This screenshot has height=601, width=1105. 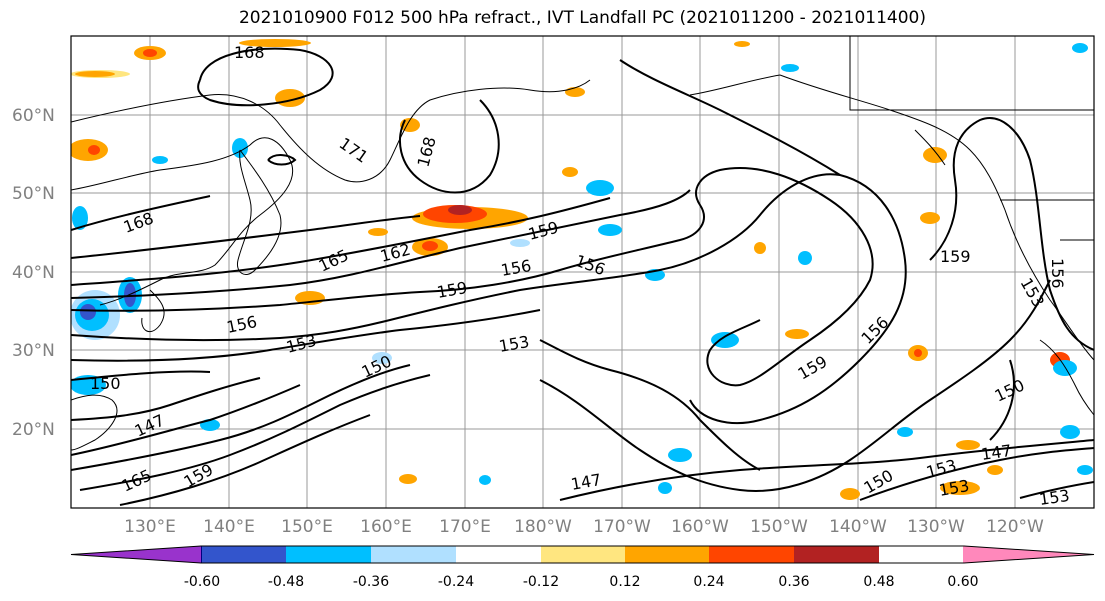 What do you see at coordinates (700, 527) in the screenshot?
I see `lon-label: 160°W` at bounding box center [700, 527].